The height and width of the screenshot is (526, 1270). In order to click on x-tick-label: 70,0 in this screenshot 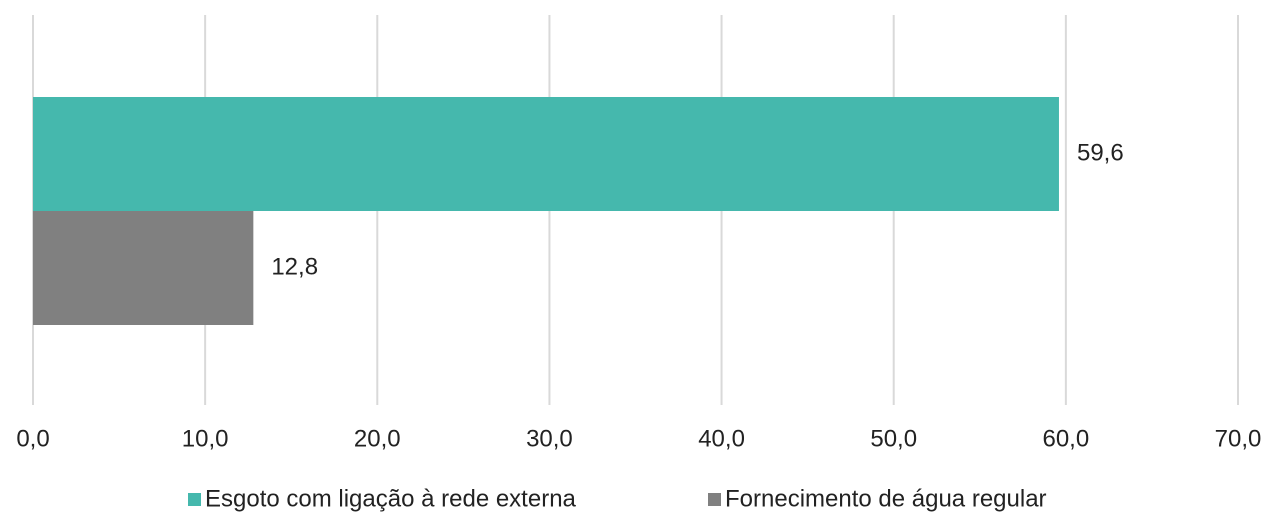, I will do `click(1238, 438)`.